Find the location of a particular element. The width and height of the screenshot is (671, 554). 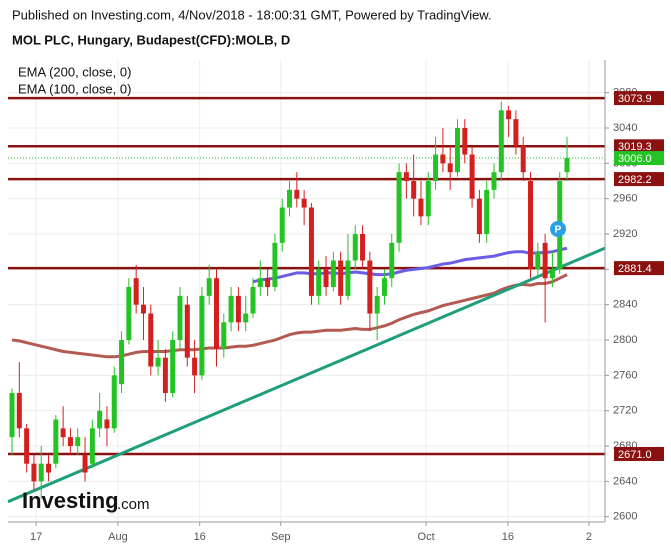

y-tick-label: 2960 is located at coordinates (625, 199).